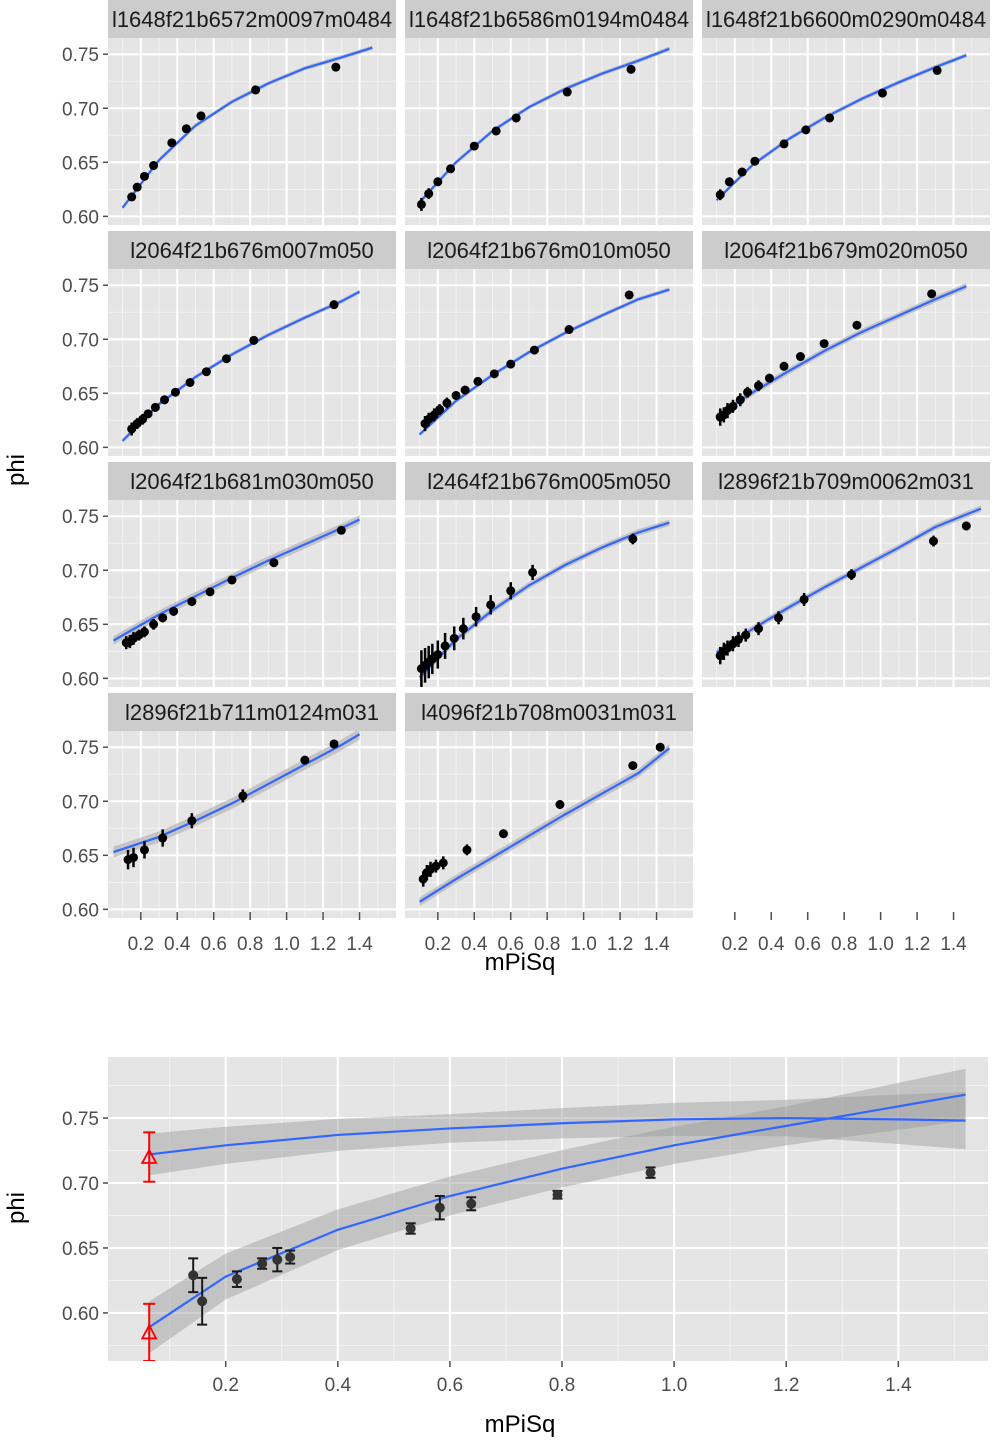 The image size is (996, 1440). I want to click on x-tick-label: 0.6, so click(214, 944).